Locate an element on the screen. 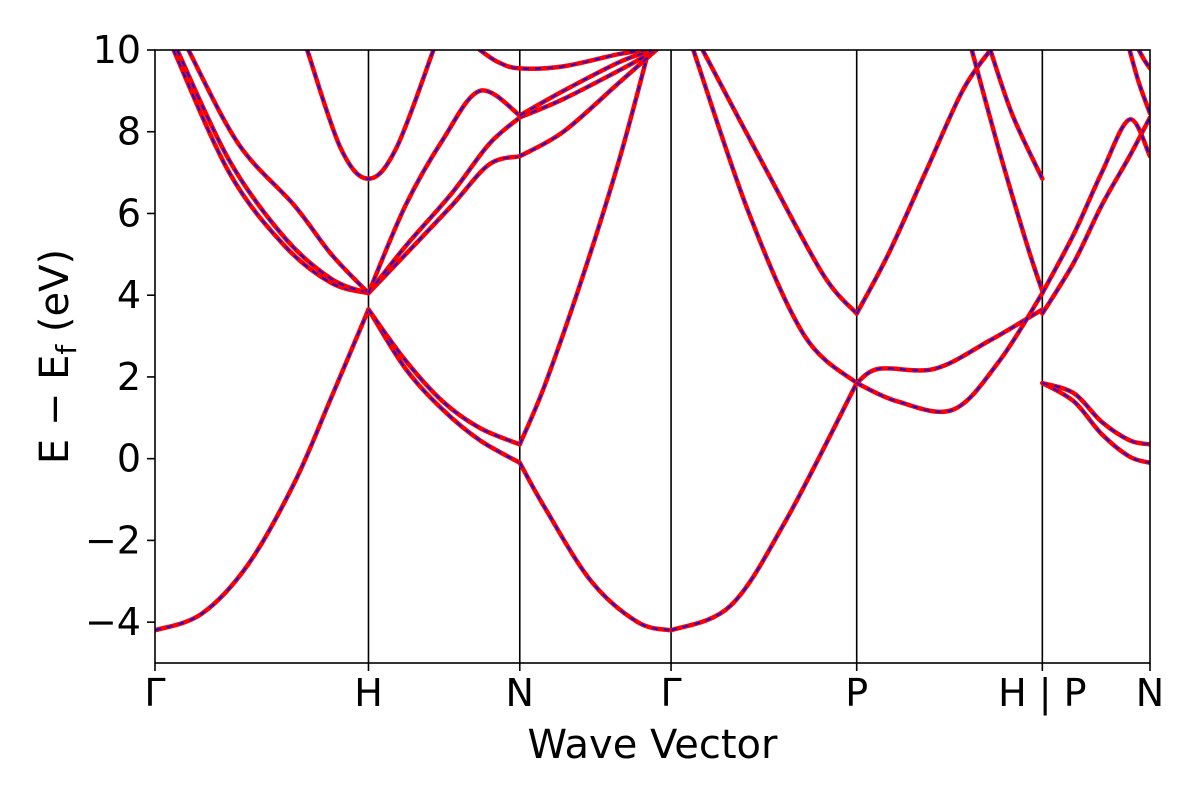  y-tick-label: 8 is located at coordinates (129, 132).